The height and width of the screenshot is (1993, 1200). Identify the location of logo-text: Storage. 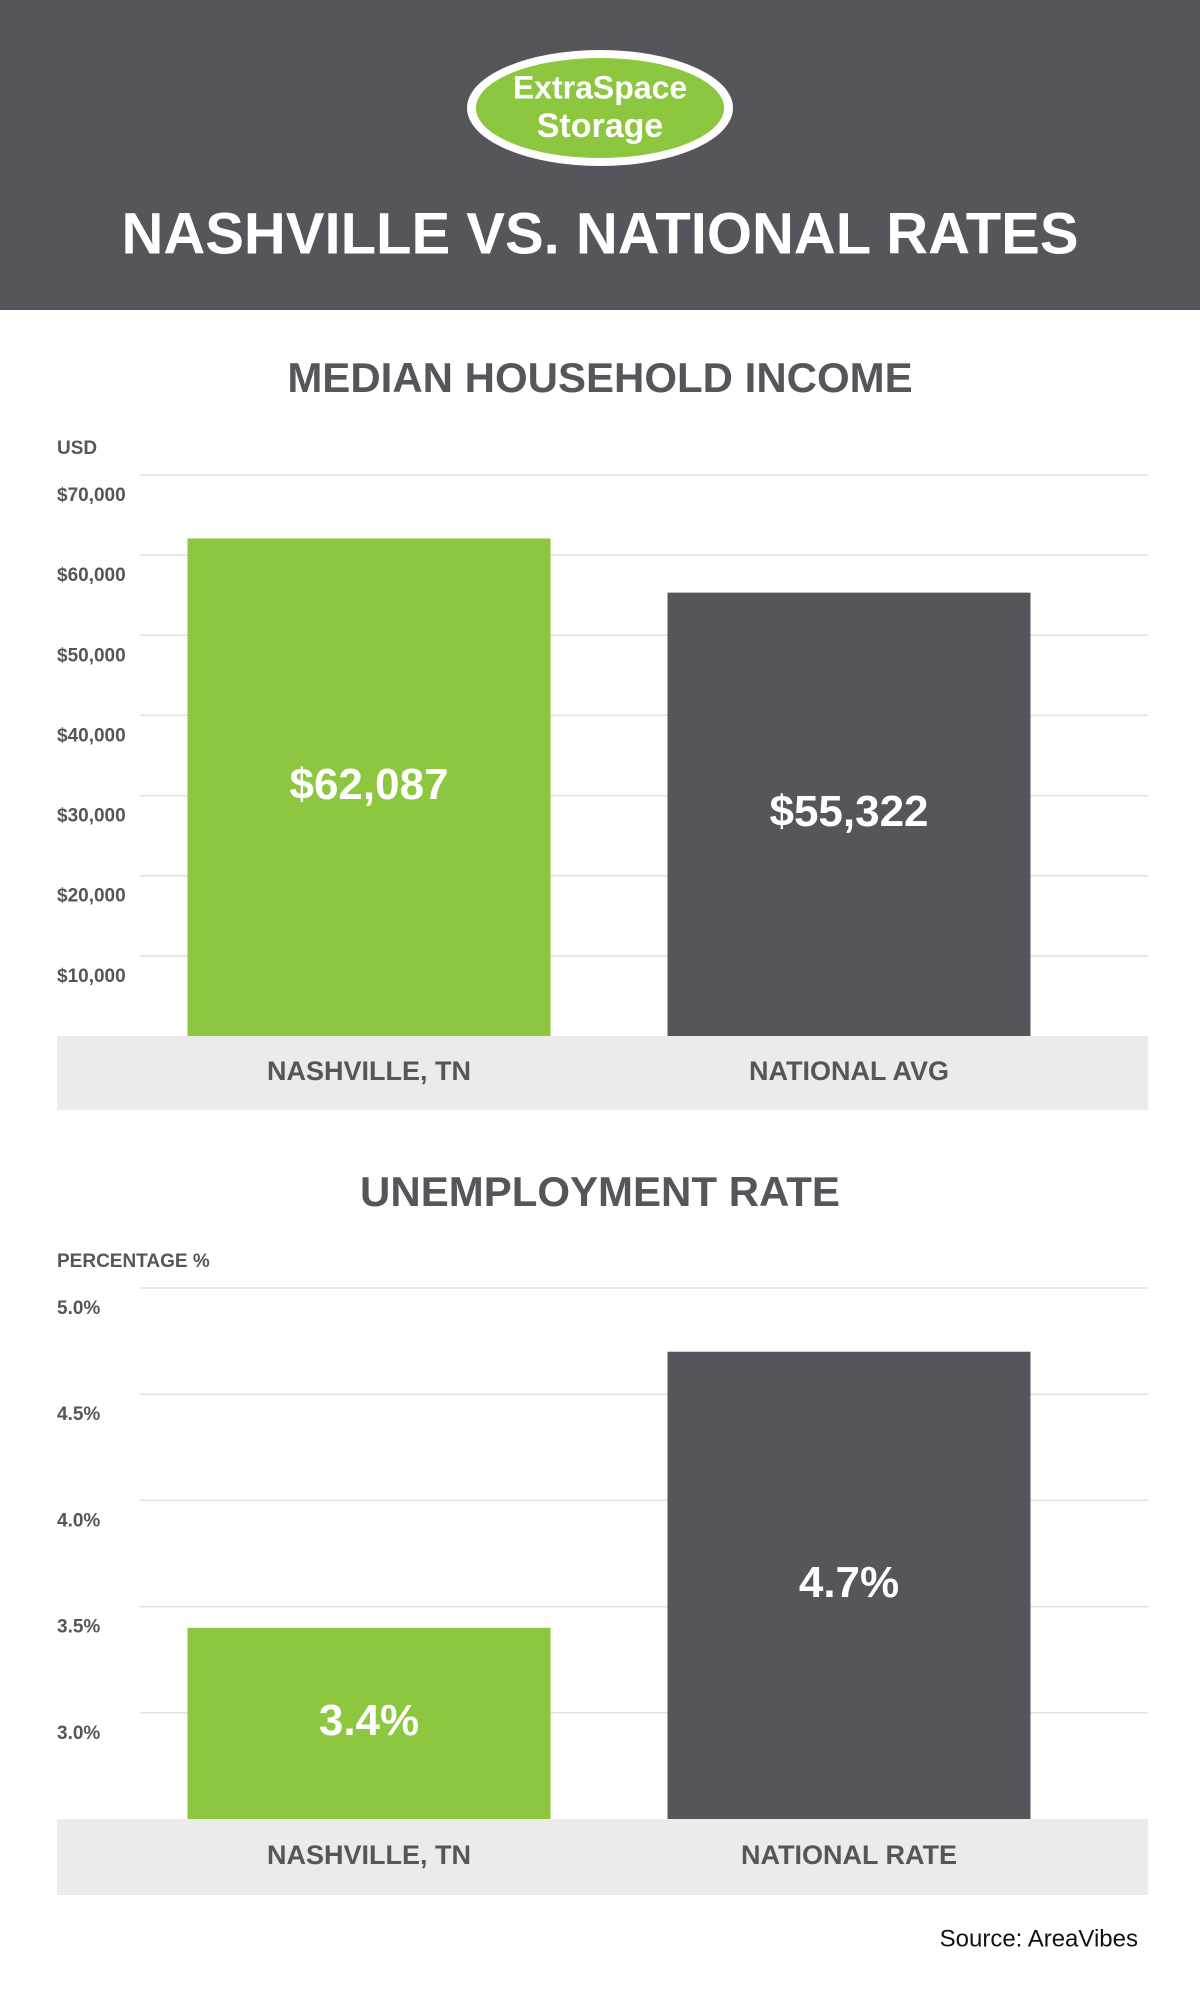
(600, 126).